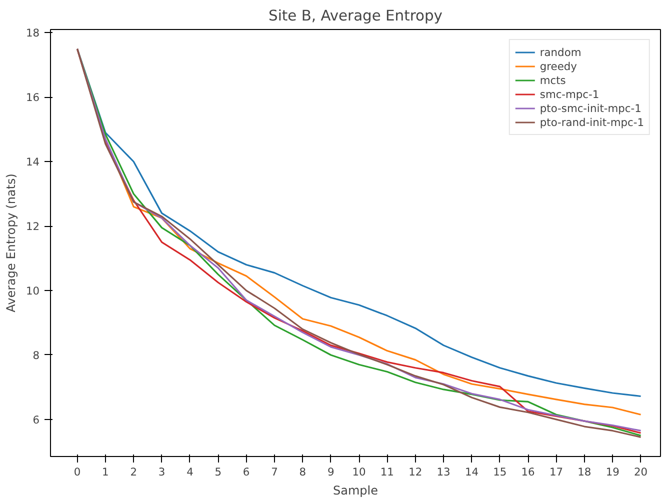 The width and height of the screenshot is (662, 500). Describe the element at coordinates (592, 122) in the screenshot. I see `legend-label: pto-rand-init-mpc-1` at that location.